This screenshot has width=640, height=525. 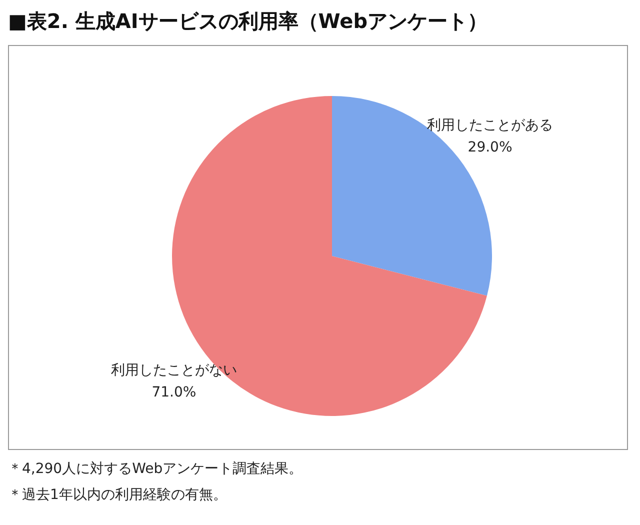 What do you see at coordinates (248, 21) in the screenshot?
I see `chart-title: ■表2. 生成AIサービスの利用率（Webアンケート）` at bounding box center [248, 21].